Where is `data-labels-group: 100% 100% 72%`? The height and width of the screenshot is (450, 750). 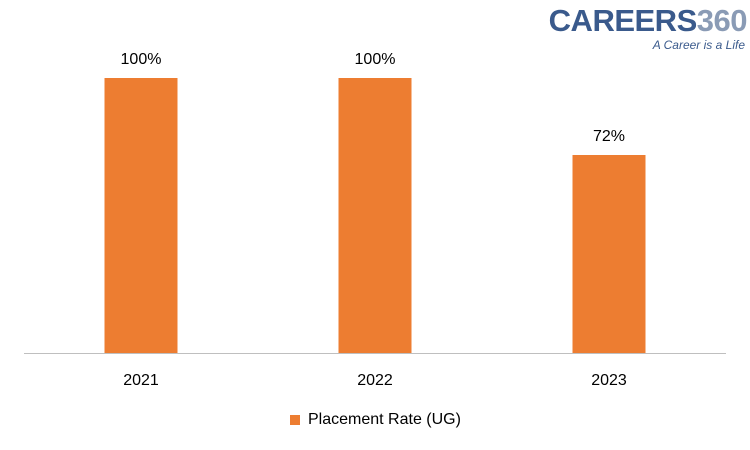
data-labels-group: 100% 100% 72% is located at coordinates (373, 98).